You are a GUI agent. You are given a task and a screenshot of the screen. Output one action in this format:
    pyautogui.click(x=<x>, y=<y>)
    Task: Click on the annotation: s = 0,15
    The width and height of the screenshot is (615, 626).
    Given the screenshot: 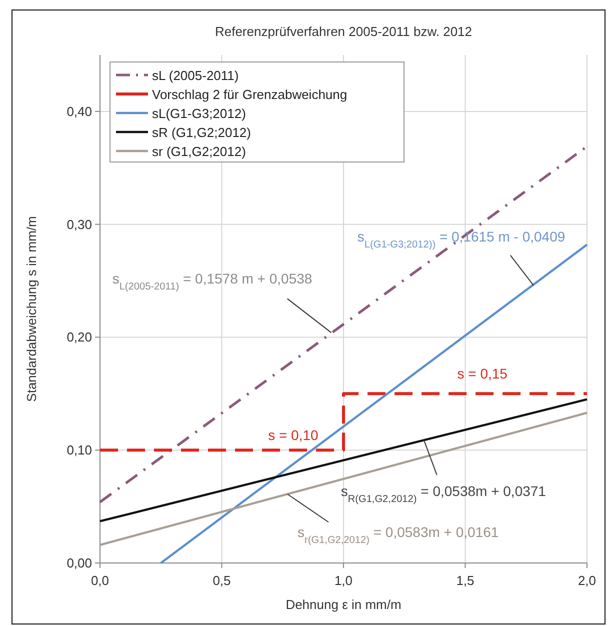 What is the action you would take?
    pyautogui.click(x=482, y=374)
    